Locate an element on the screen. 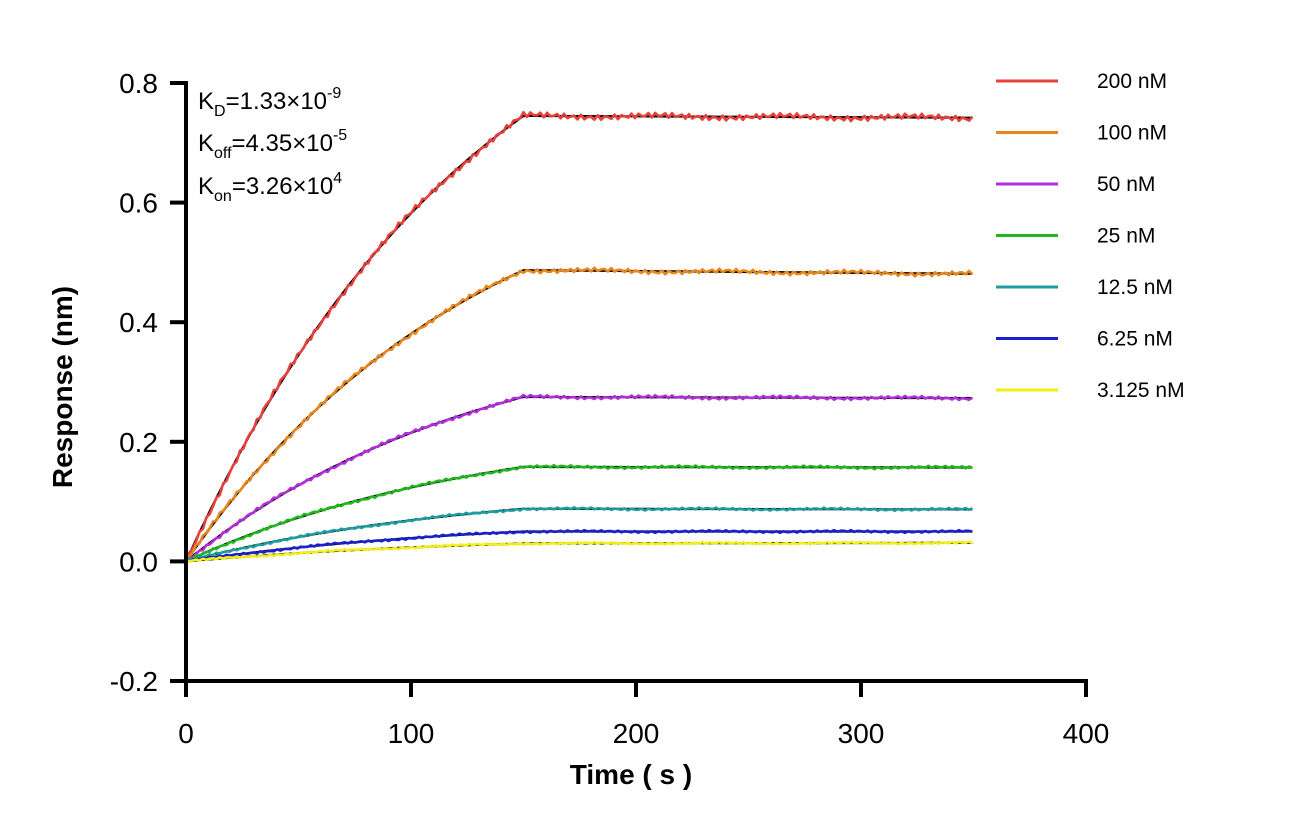 The width and height of the screenshot is (1307, 835). y-tick-label: 0.2 is located at coordinates (138, 442).